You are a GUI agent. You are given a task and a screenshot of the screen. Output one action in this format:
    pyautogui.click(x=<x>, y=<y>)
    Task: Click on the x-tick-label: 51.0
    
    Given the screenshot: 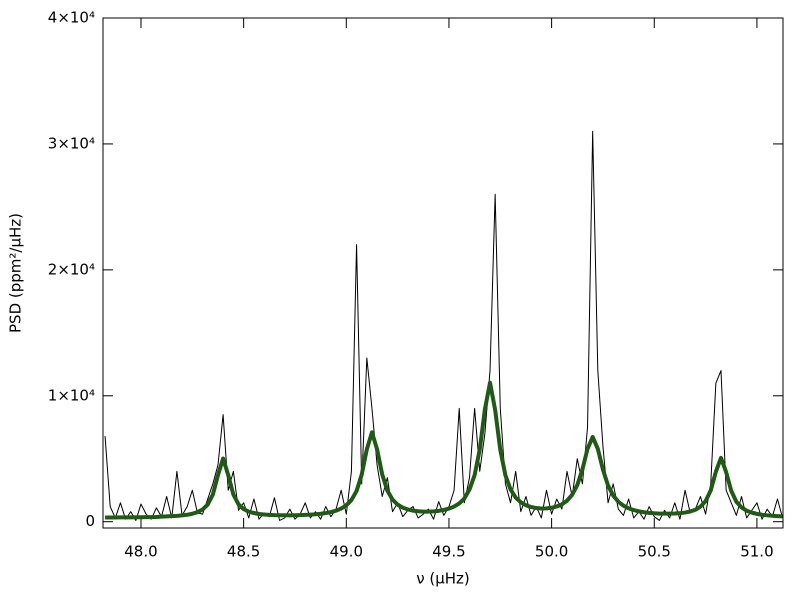 What is the action you would take?
    pyautogui.click(x=756, y=552)
    